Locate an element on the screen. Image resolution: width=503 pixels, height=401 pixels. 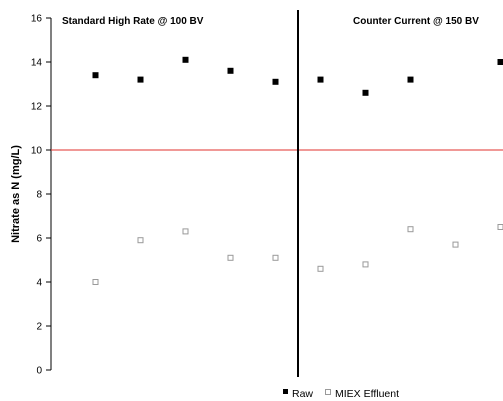
legend: Raw MIEX Effluent is located at coordinates (341, 394).